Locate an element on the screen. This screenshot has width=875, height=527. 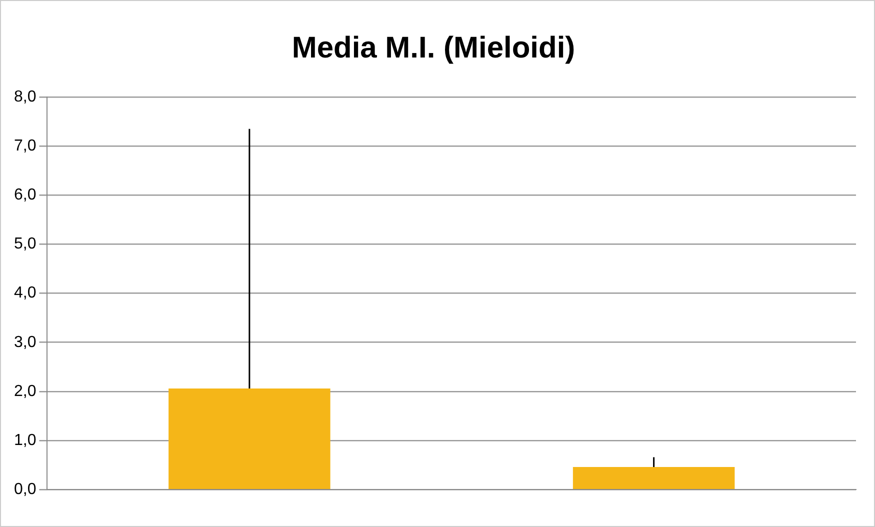
y-tick-label: 3,0 is located at coordinates (25, 342).